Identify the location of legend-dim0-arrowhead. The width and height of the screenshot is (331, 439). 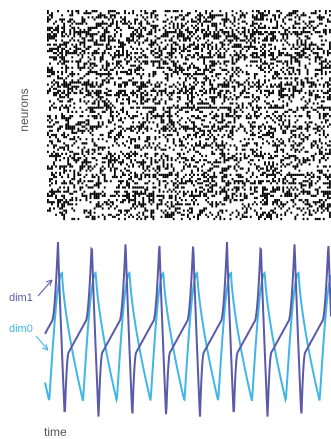
(45, 347).